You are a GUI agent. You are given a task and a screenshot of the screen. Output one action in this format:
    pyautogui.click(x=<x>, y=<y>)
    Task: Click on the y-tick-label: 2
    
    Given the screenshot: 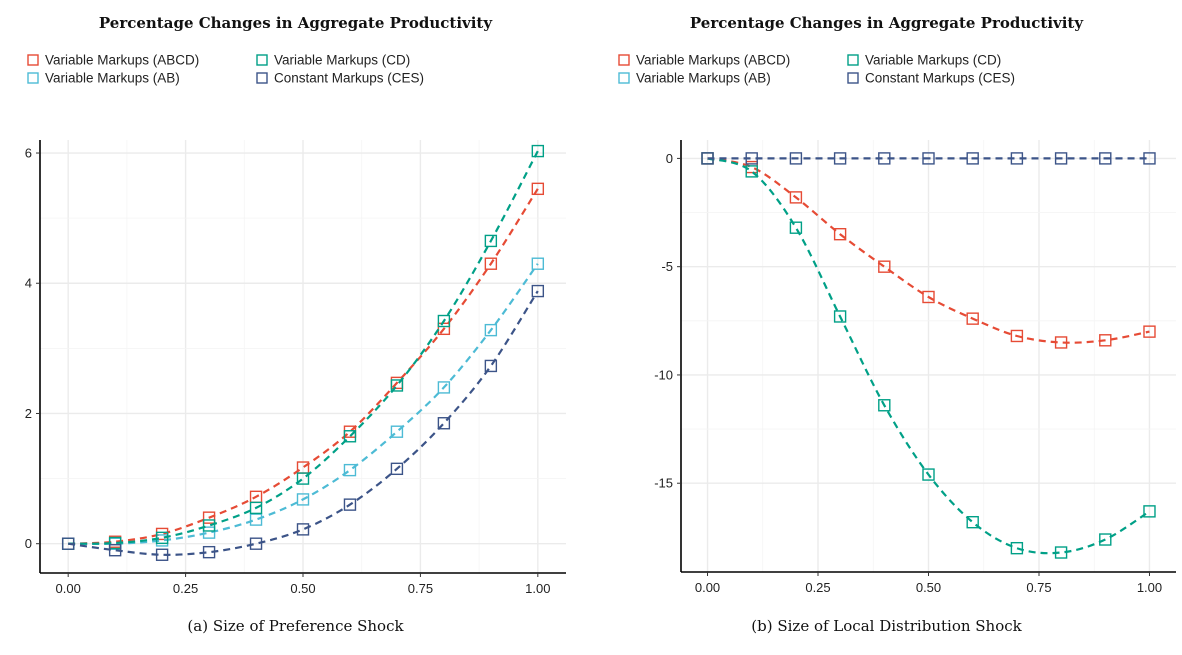 What is the action you would take?
    pyautogui.click(x=28, y=413)
    